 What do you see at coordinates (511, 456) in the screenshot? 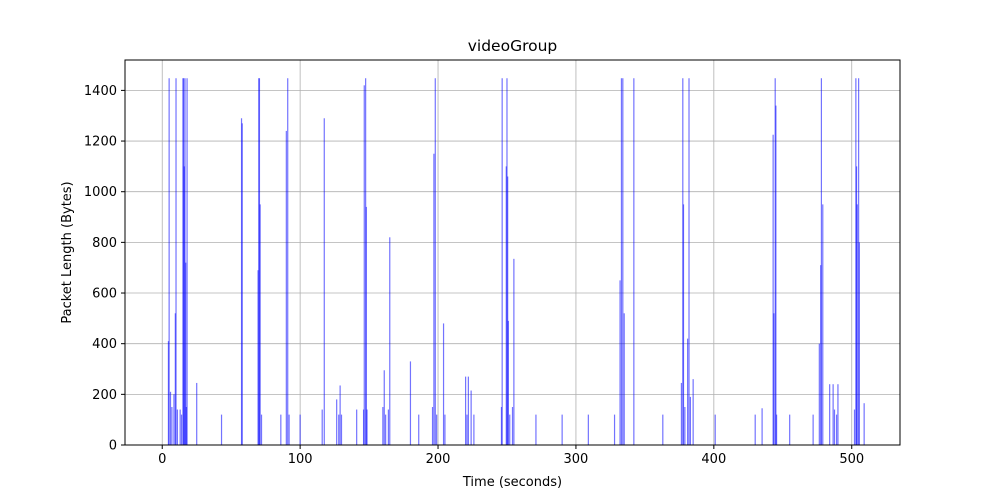
I see `x-axis: 0 100 200 300 400 500` at bounding box center [511, 456].